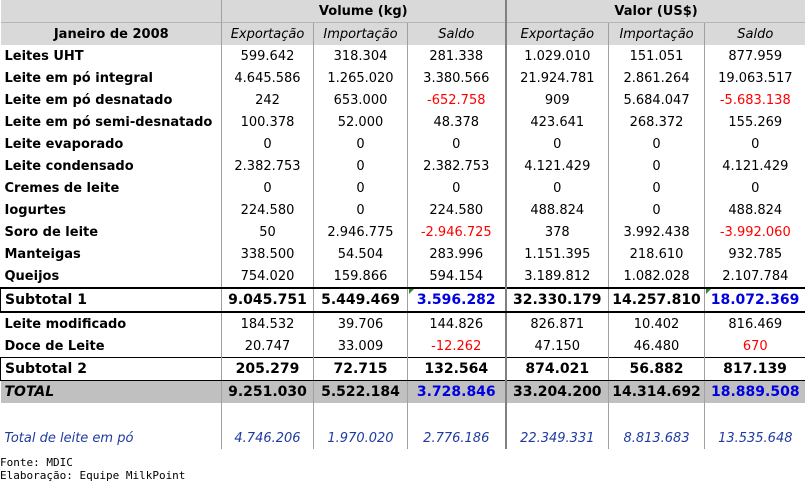  I want to click on row-label: Leites UHT, so click(44, 56).